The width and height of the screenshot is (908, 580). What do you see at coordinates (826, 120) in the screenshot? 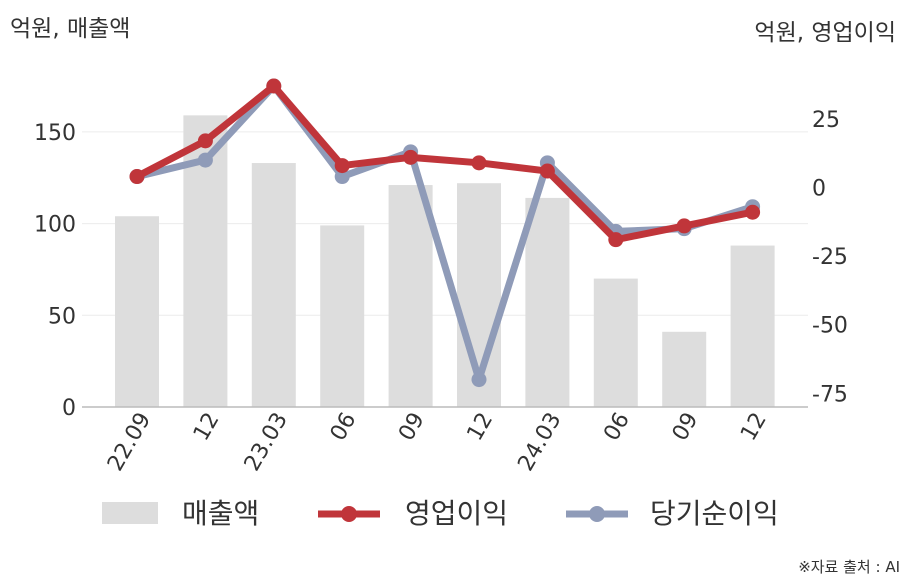
I see `right-tick-label: 25` at bounding box center [826, 120].